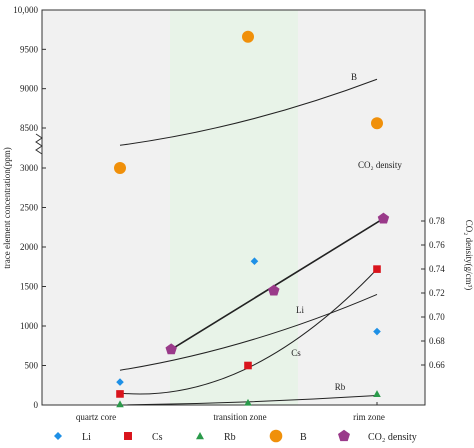 The image size is (474, 448). Describe the element at coordinates (7, 207) in the screenshot. I see `left-axis-title: trace element concentration(ppm)` at that location.